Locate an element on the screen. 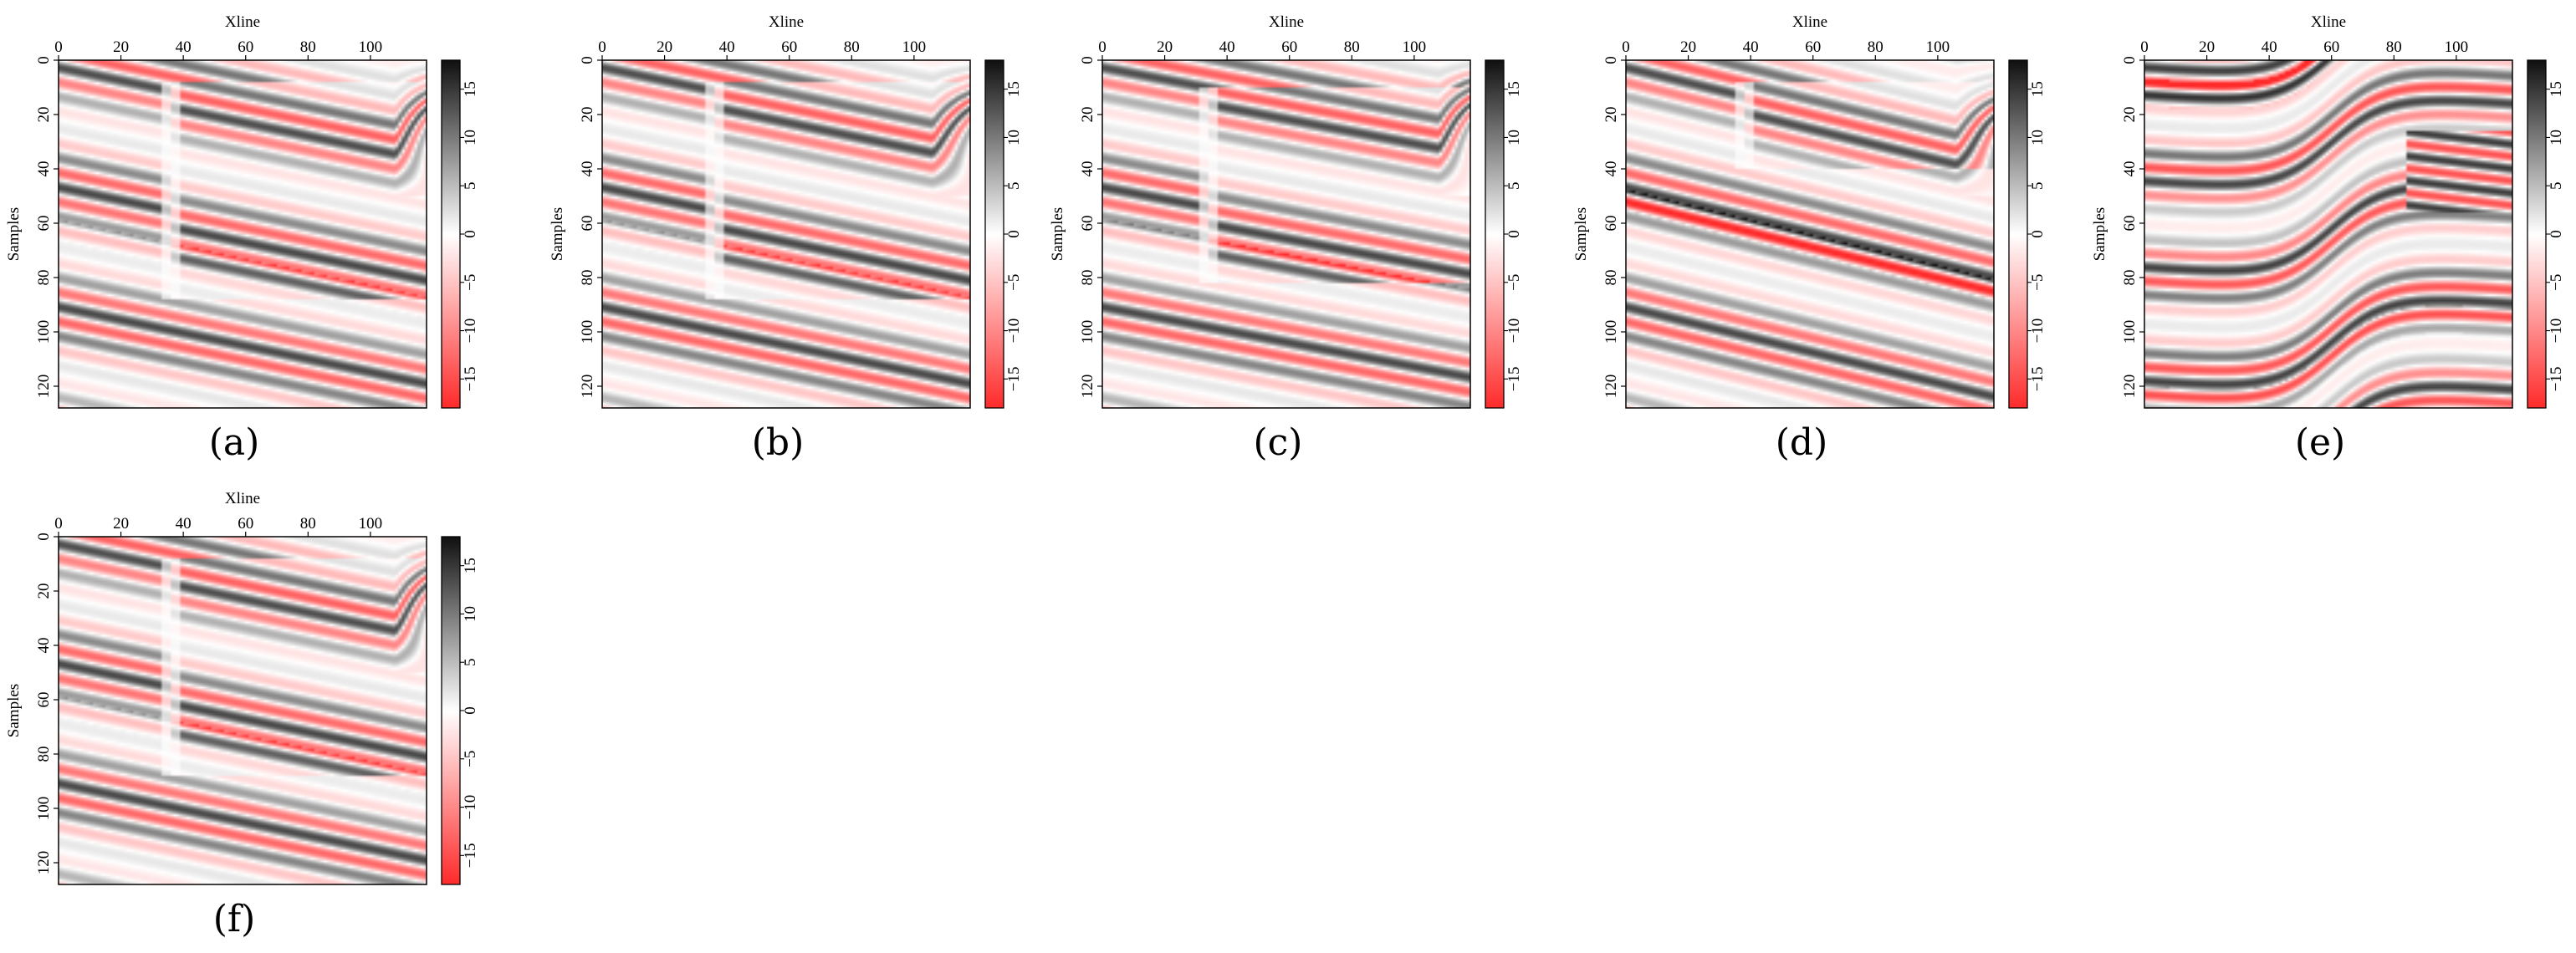  panel-b-heatmap is located at coordinates (786, 234).